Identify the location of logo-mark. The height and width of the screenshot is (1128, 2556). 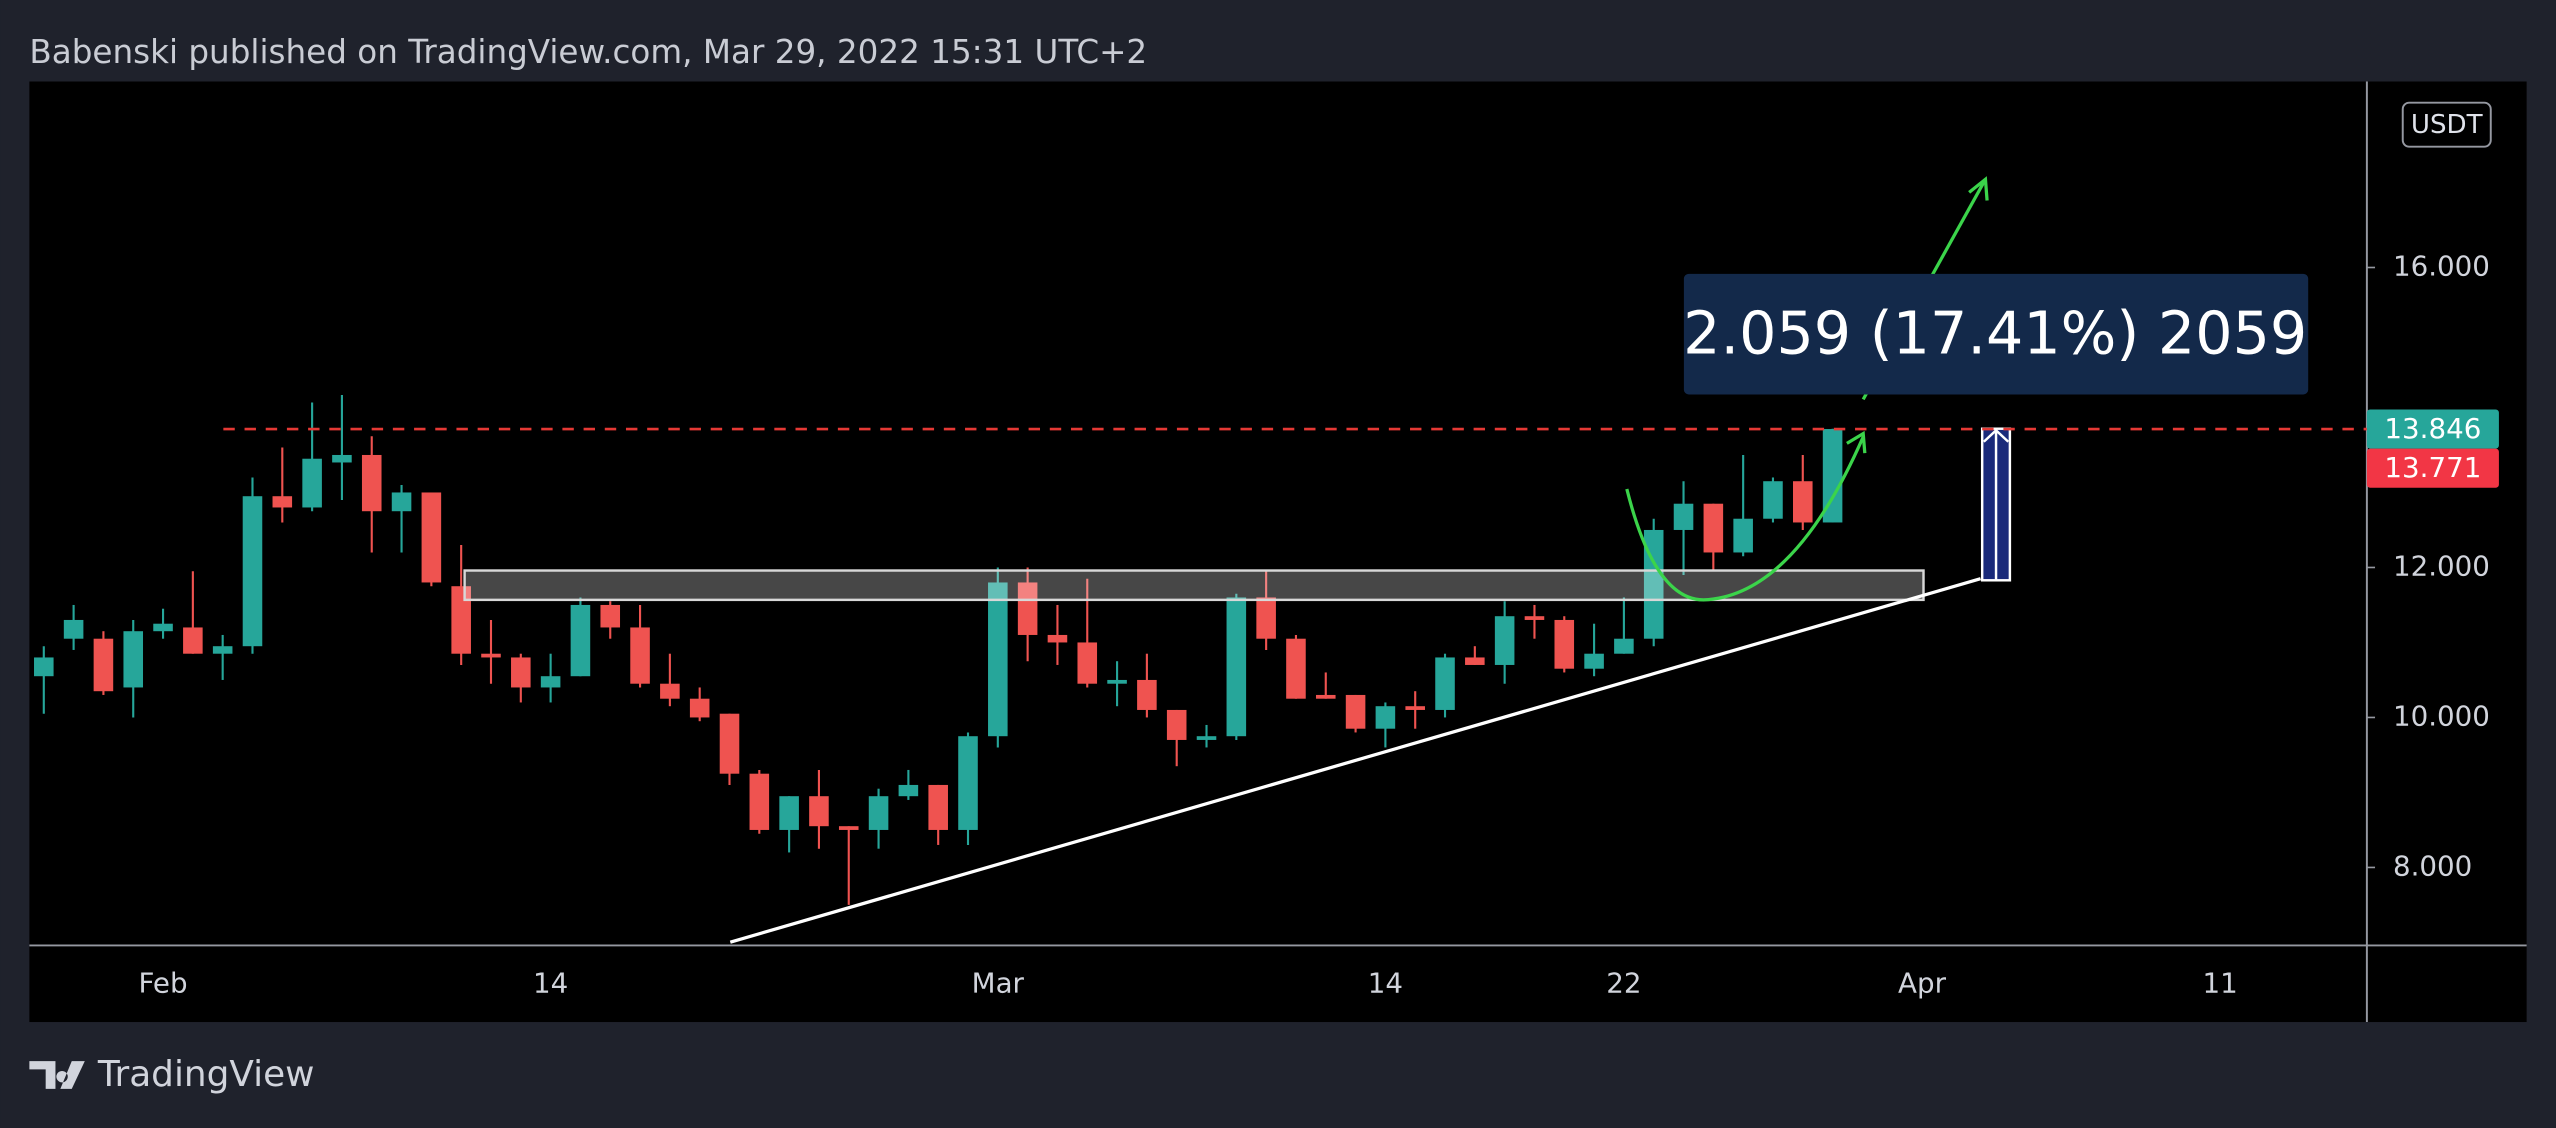
(57, 1075).